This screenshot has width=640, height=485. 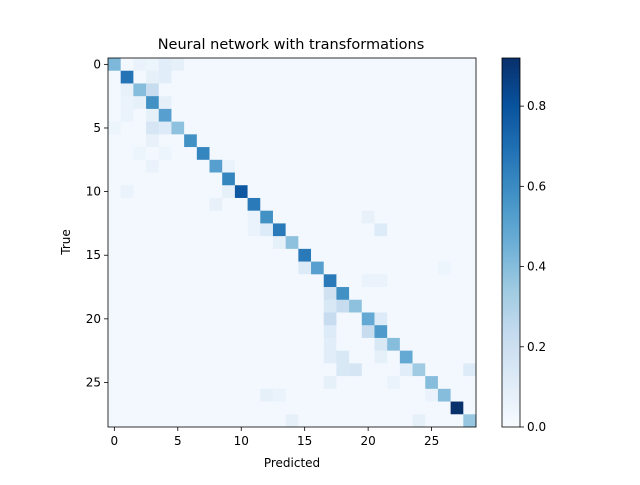 I want to click on x-tick-label: 15, so click(x=304, y=441).